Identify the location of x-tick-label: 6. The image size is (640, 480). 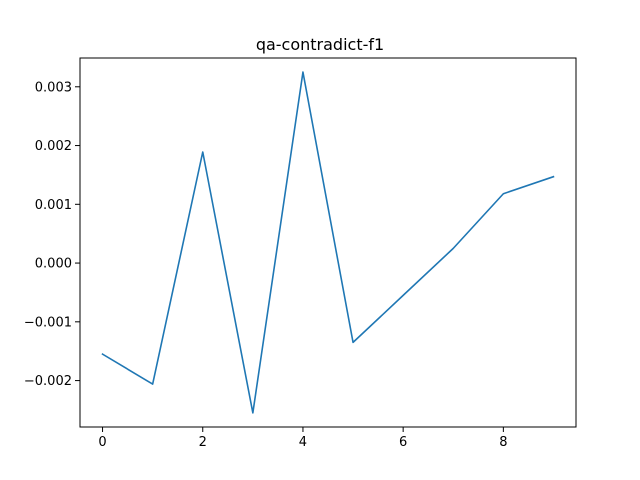
(403, 442).